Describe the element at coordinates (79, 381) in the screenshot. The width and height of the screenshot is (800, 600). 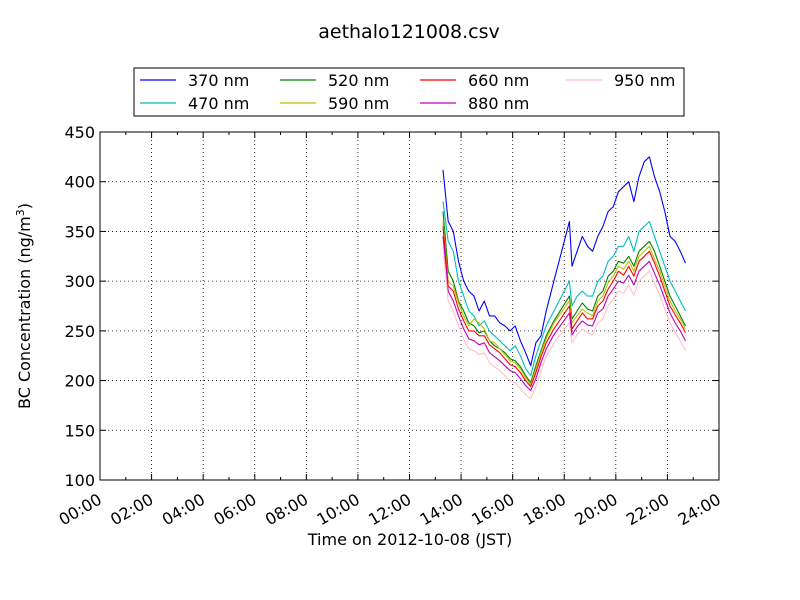
I see `y-tick-label: 200` at that location.